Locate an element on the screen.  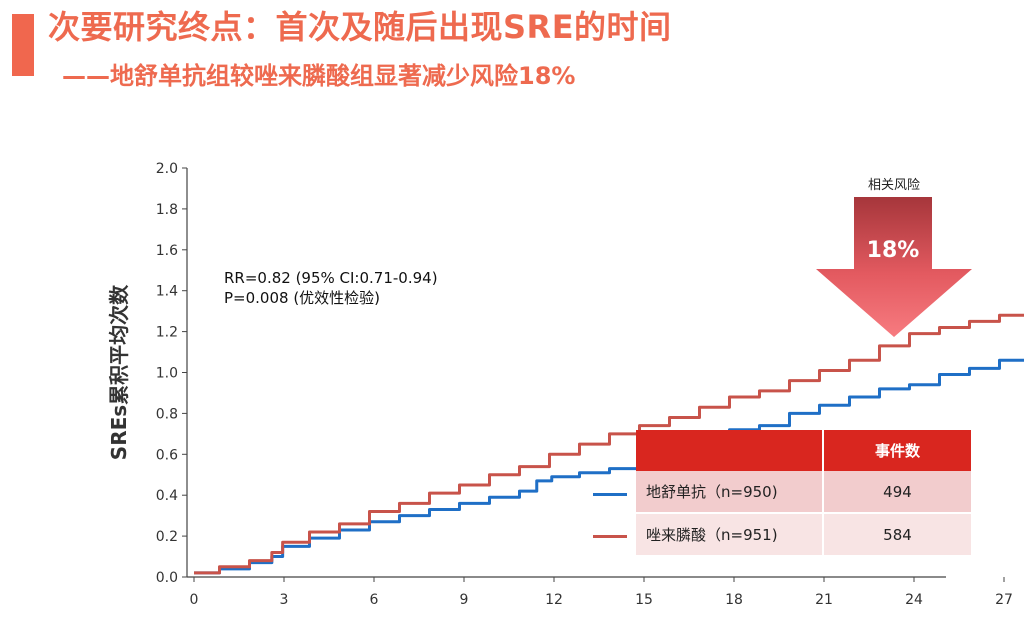
x-tick-label: 6 is located at coordinates (374, 600).